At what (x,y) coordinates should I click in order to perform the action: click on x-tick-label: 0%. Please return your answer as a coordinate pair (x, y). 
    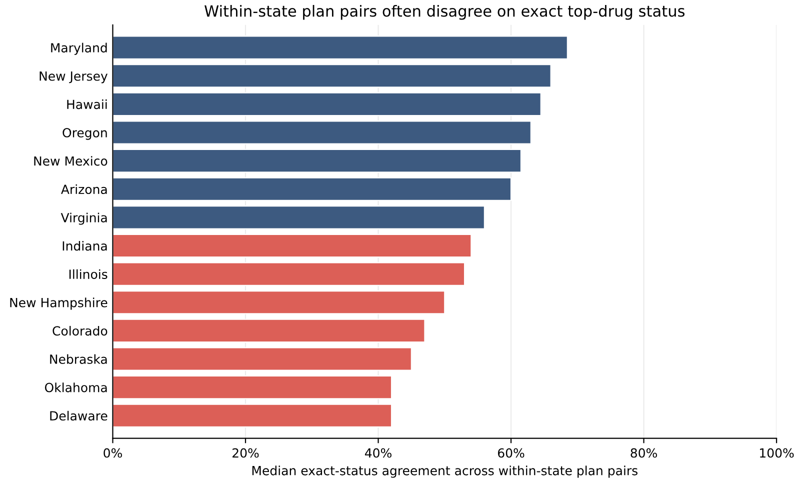
    Looking at the image, I should click on (113, 453).